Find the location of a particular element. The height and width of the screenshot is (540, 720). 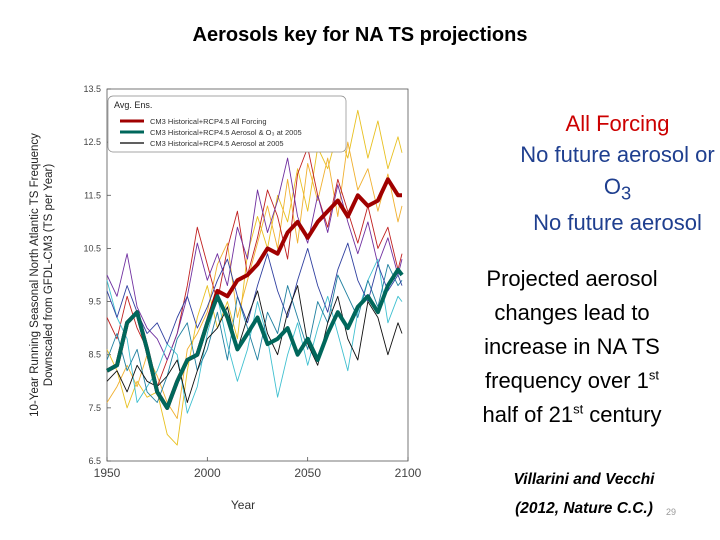

conclusion-line-4-text: frequency over 1 is located at coordinates (567, 381).